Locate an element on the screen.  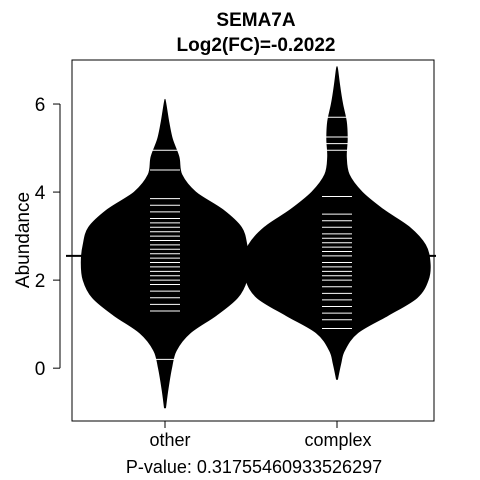
x-axis-label: P-value: 0.31755460933526297 is located at coordinates (254, 467).